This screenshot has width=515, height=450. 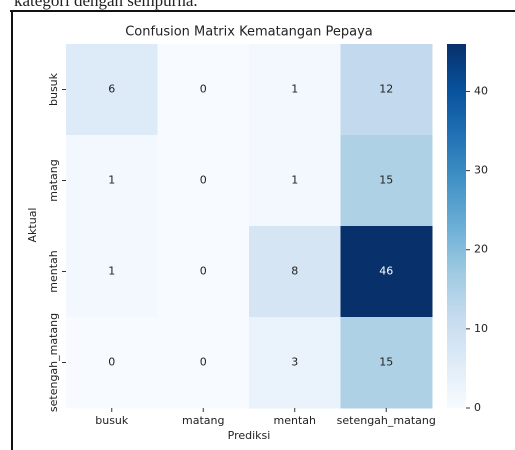 I want to click on x-axis-label: Prediksi, so click(x=249, y=435).